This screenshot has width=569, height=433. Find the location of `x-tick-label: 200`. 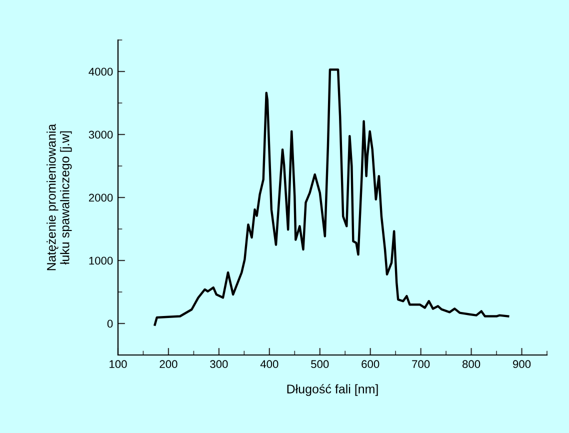

x-tick-label: 200 is located at coordinates (169, 364).